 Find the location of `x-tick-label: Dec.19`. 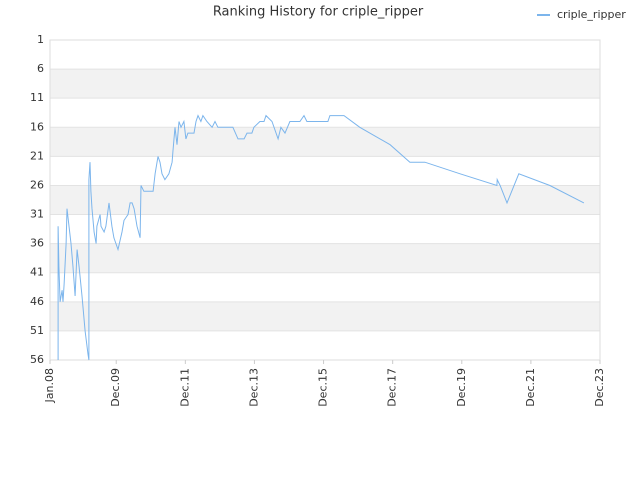

x-tick-label: Dec.19 is located at coordinates (461, 387).